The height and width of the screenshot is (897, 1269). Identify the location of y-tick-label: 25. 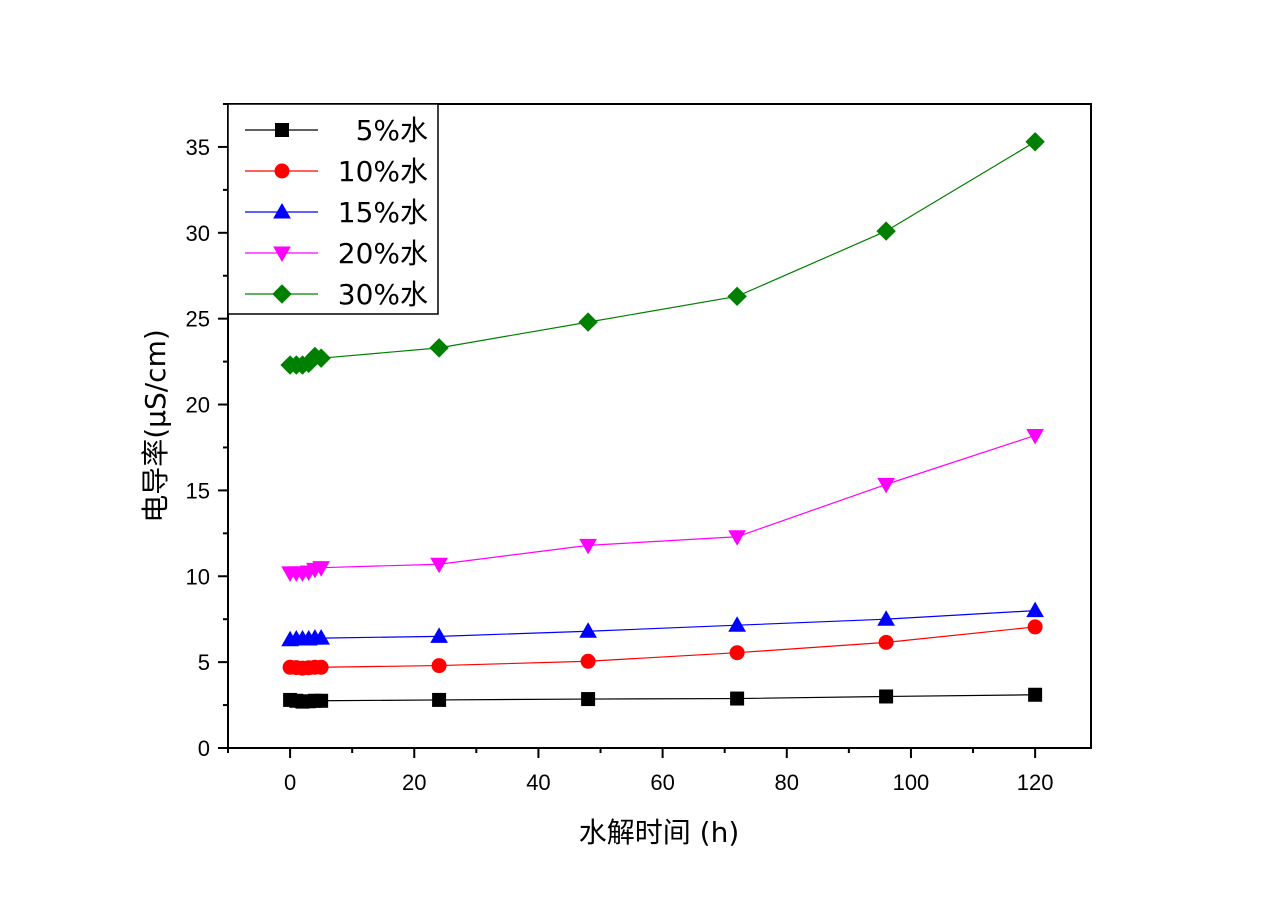
(198, 319).